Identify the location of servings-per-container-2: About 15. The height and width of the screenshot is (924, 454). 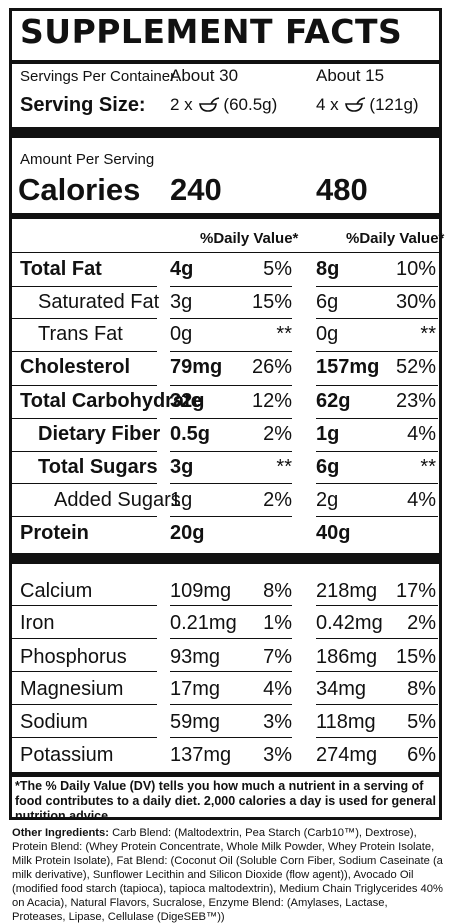
(350, 75).